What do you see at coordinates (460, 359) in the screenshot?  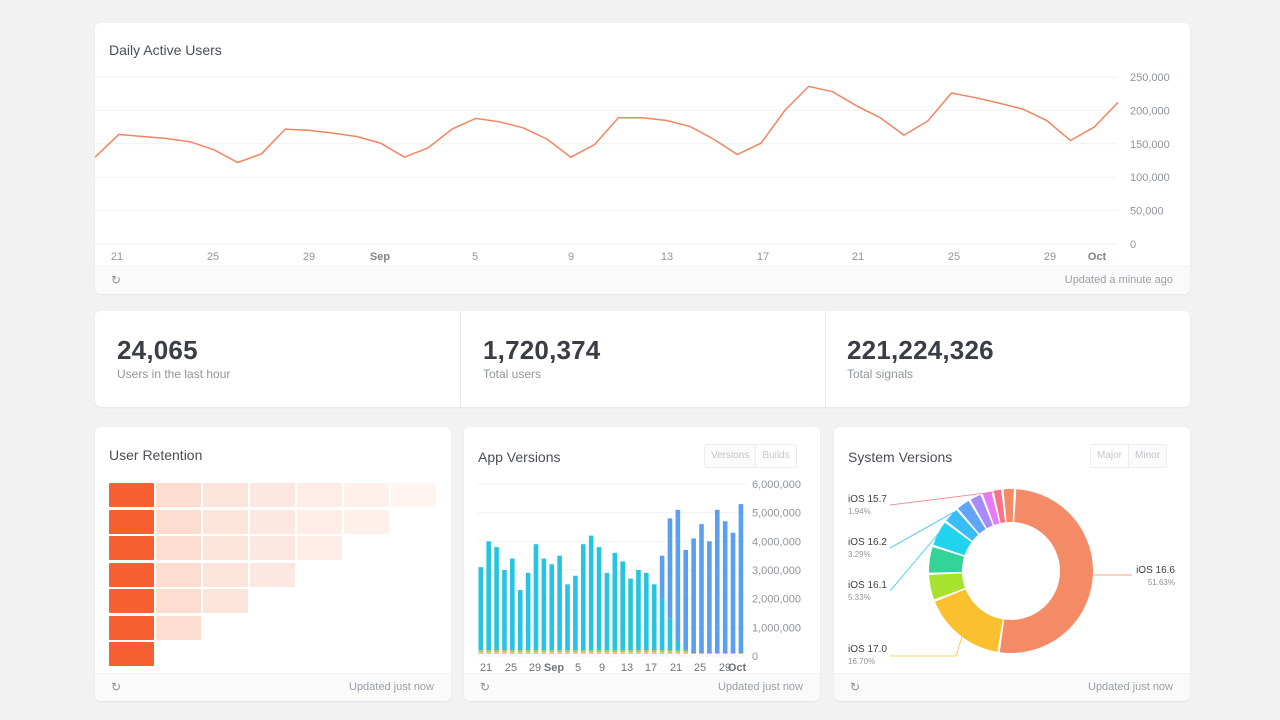 I see `stats-divider` at bounding box center [460, 359].